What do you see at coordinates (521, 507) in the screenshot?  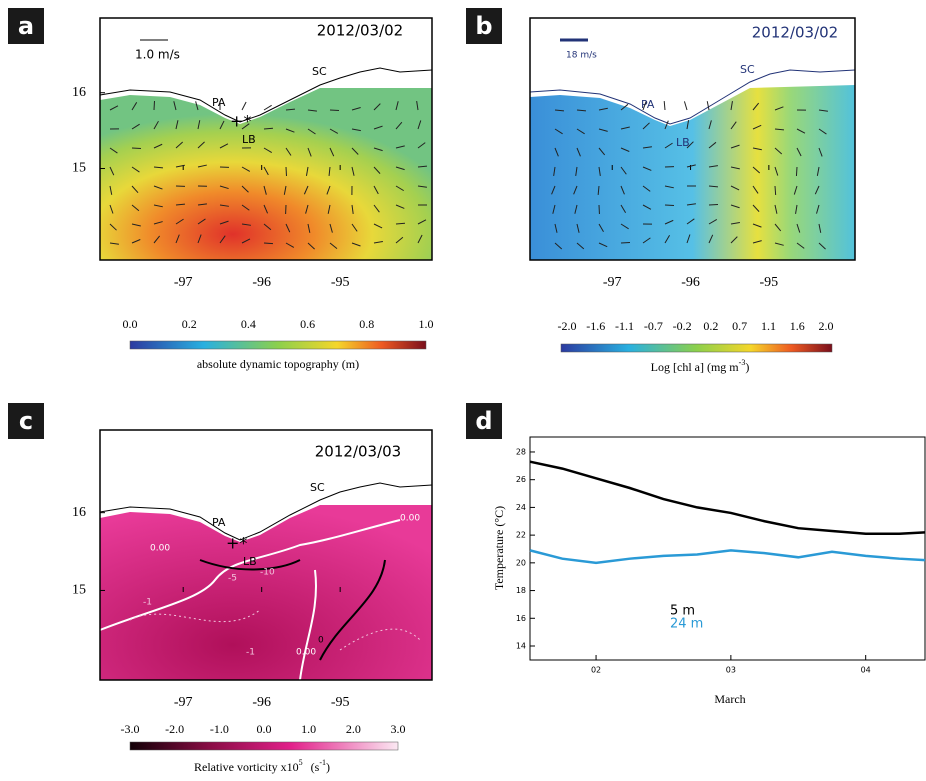 I see `y-tick-label: 24` at bounding box center [521, 507].